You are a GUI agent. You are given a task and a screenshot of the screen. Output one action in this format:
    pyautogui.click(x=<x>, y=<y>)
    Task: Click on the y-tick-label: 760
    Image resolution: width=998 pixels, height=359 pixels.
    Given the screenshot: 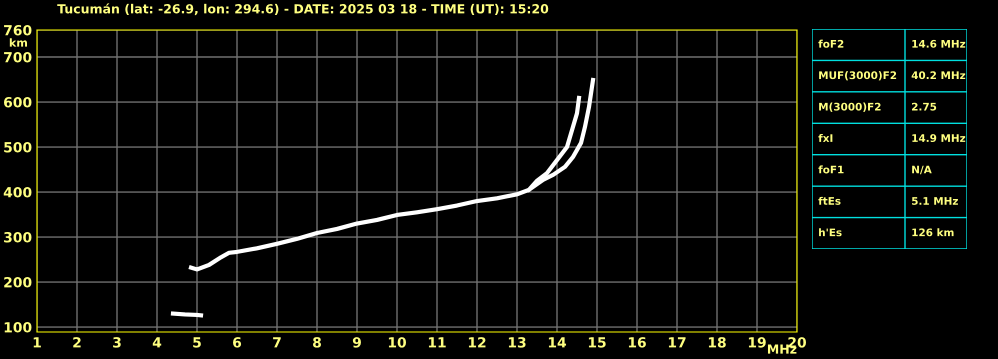 What is the action you would take?
    pyautogui.click(x=18, y=30)
    